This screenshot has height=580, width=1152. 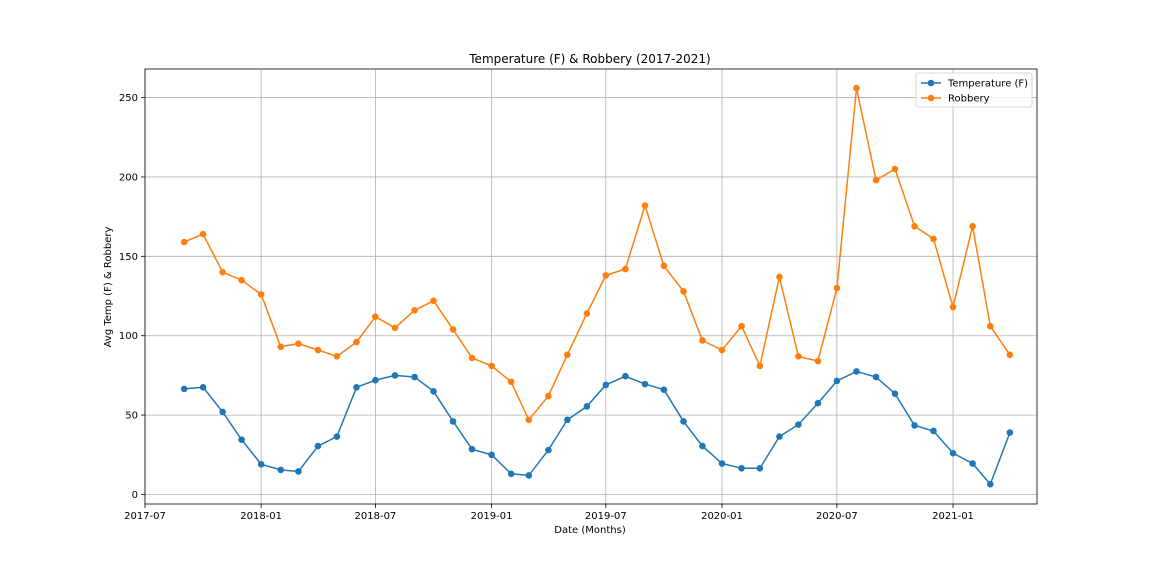 What do you see at coordinates (589, 59) in the screenshot?
I see `chart-title: Temperature (F) & Robbery (2017-2021)` at bounding box center [589, 59].